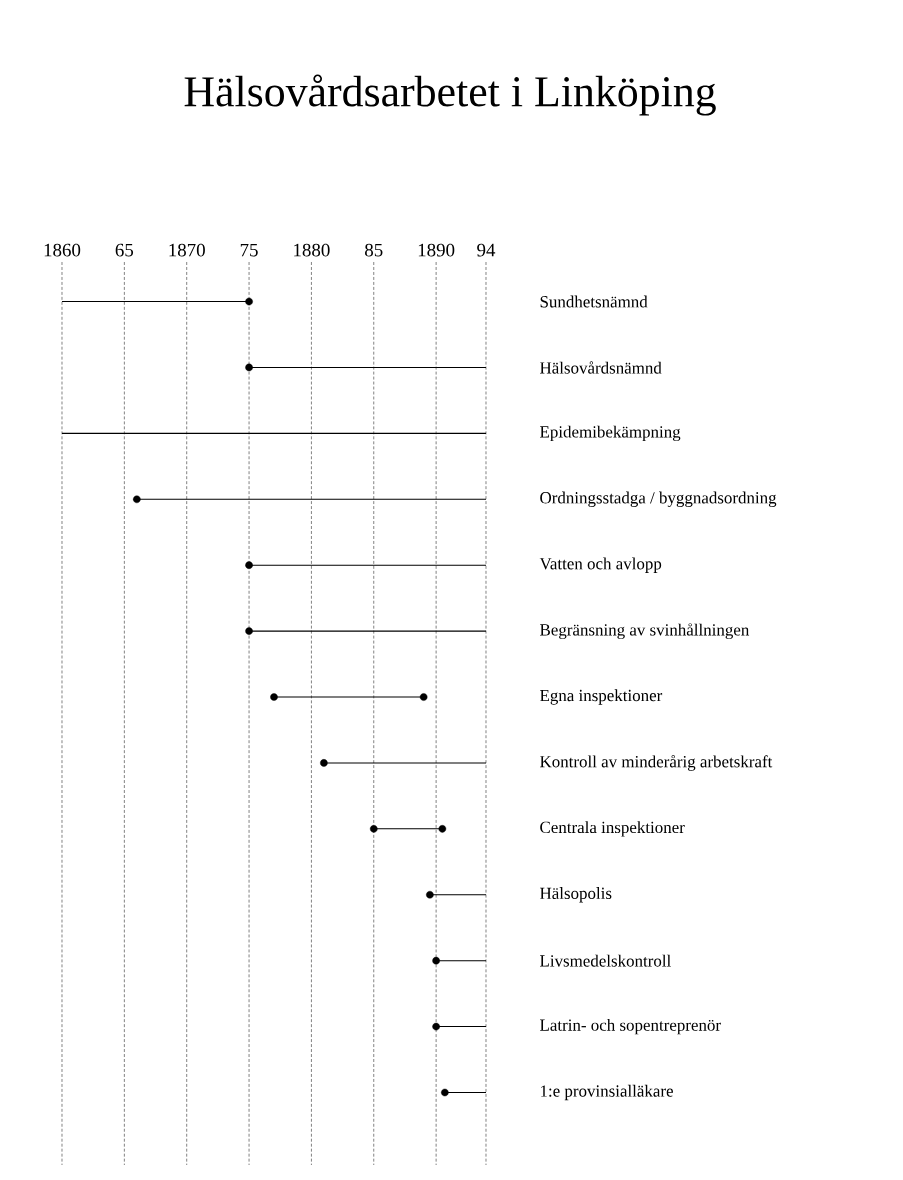  Describe the element at coordinates (630, 1026) in the screenshot. I see `y-tick-label: Latrin- och sopentreprenör` at that location.